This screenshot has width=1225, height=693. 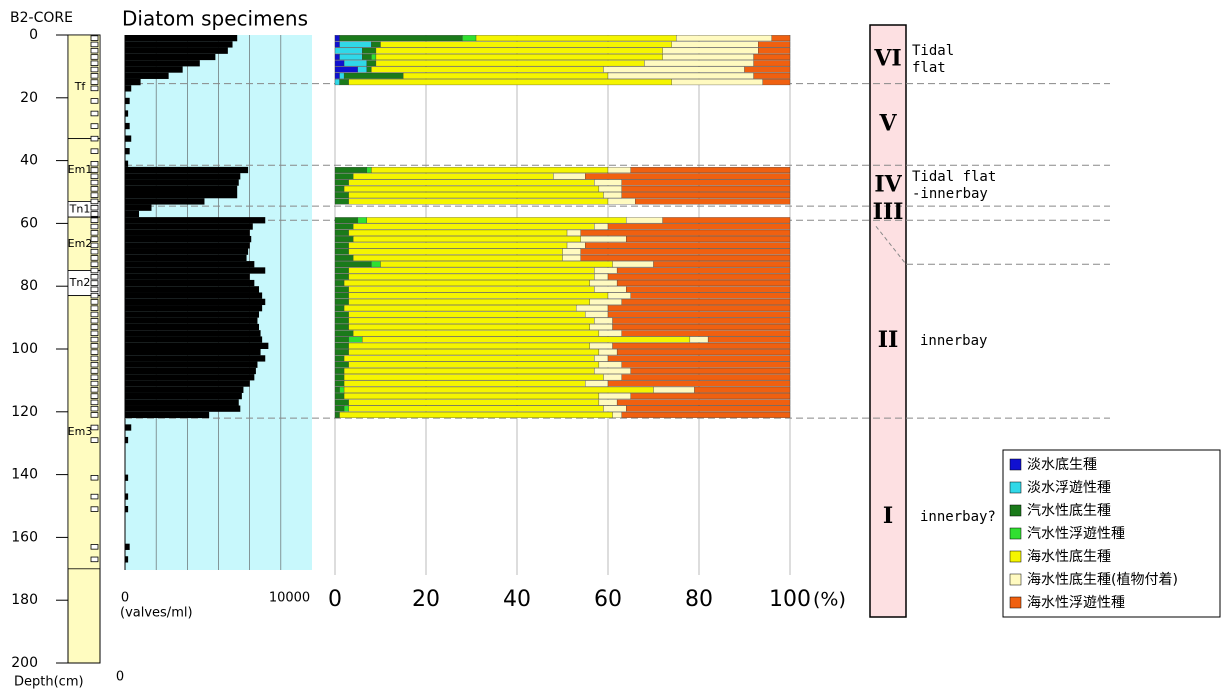 I want to click on specimen-axis-label: (valves/ml), so click(x=156, y=613).